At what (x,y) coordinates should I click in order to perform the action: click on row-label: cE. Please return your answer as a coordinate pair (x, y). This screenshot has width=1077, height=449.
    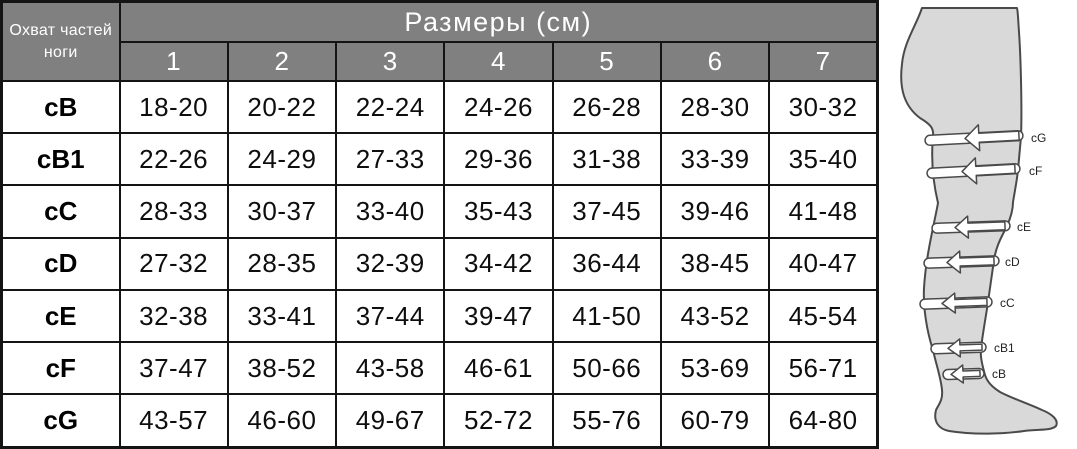
    Looking at the image, I should click on (60, 316).